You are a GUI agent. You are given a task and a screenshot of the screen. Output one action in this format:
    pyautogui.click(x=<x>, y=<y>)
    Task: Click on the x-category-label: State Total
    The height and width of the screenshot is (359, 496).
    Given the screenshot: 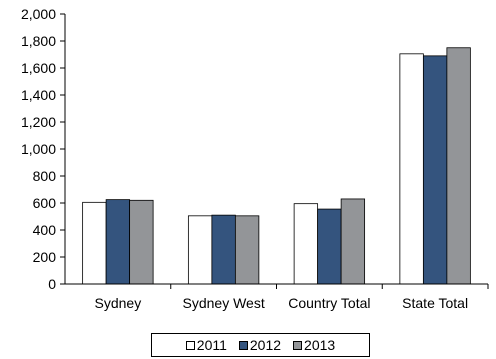 What is the action you would take?
    pyautogui.click(x=435, y=303)
    